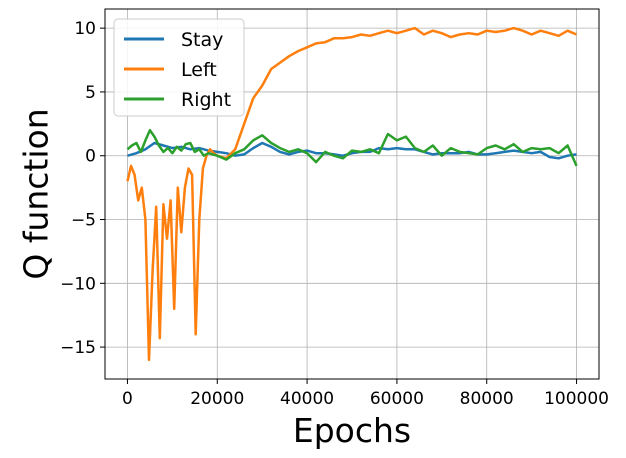 The height and width of the screenshot is (458, 626). I want to click on legend: Stay Left Right, so click(179, 67).